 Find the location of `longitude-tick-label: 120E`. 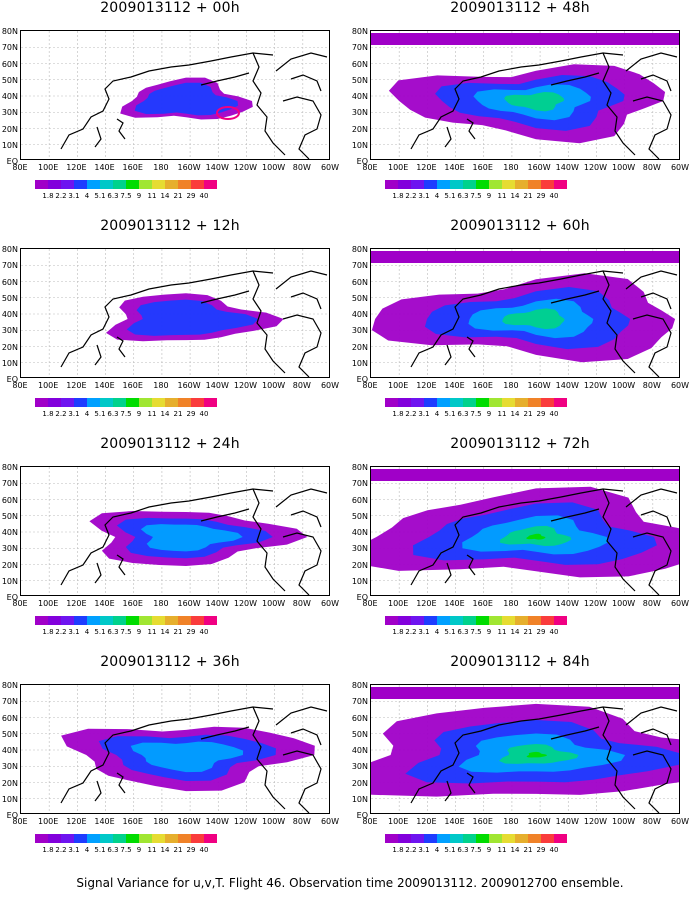

longitude-tick-label: 120E is located at coordinates (426, 167).